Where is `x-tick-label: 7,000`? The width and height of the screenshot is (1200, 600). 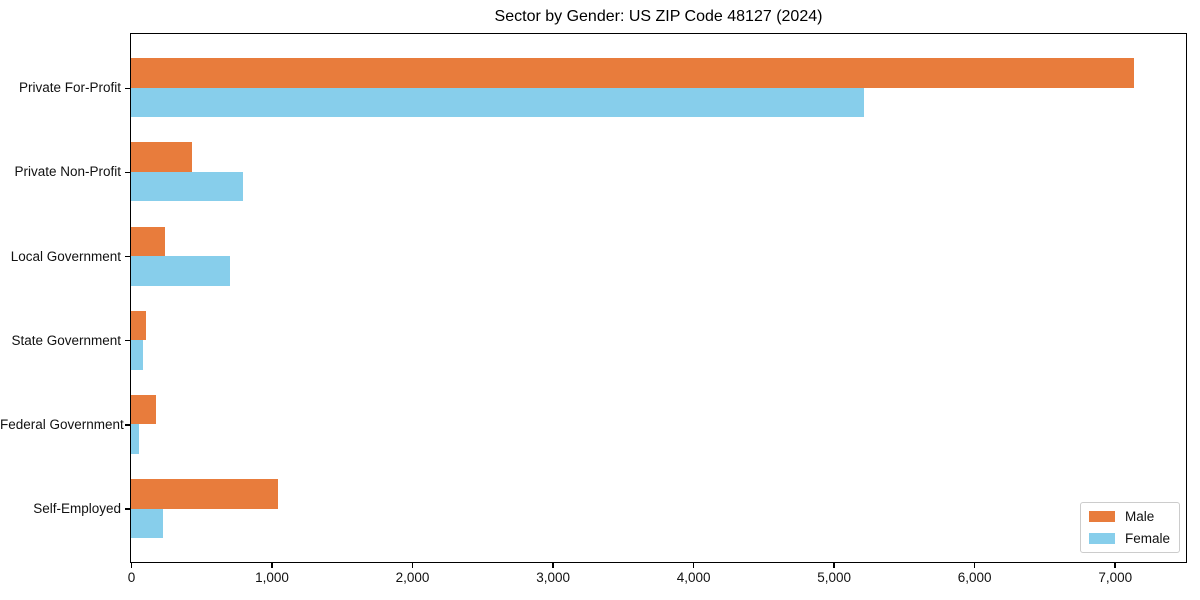 x-tick-label: 7,000 is located at coordinates (1115, 577).